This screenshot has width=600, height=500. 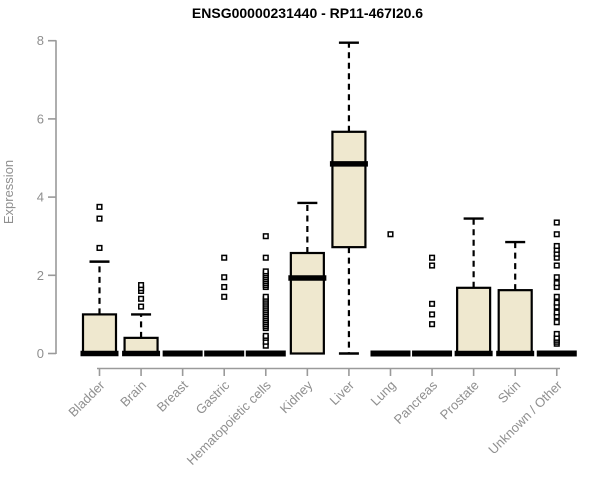 I want to click on x-category-label: Kidney, so click(x=296, y=396).